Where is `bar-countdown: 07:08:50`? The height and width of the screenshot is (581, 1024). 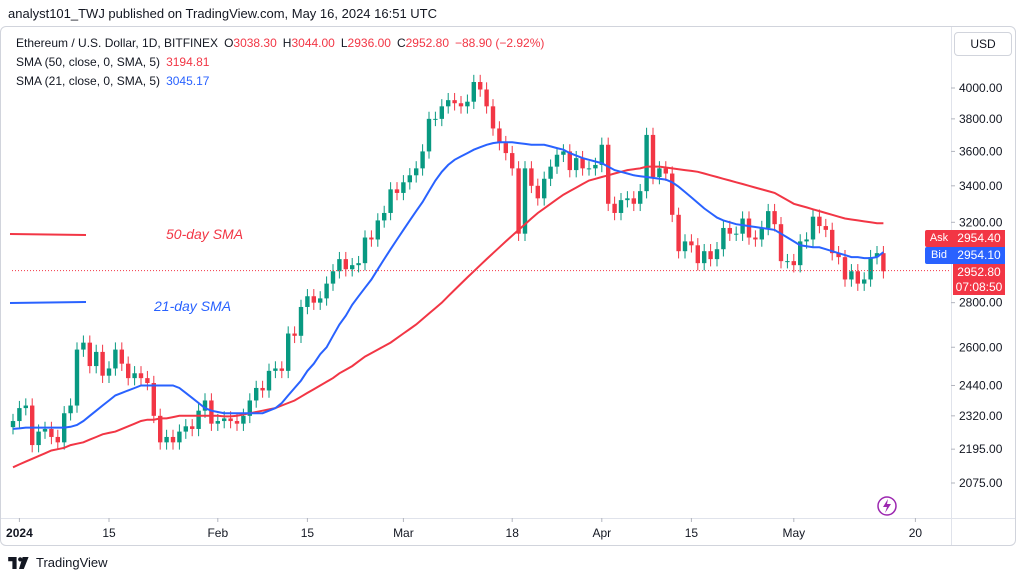 bar-countdown: 07:08:50 is located at coordinates (979, 287).